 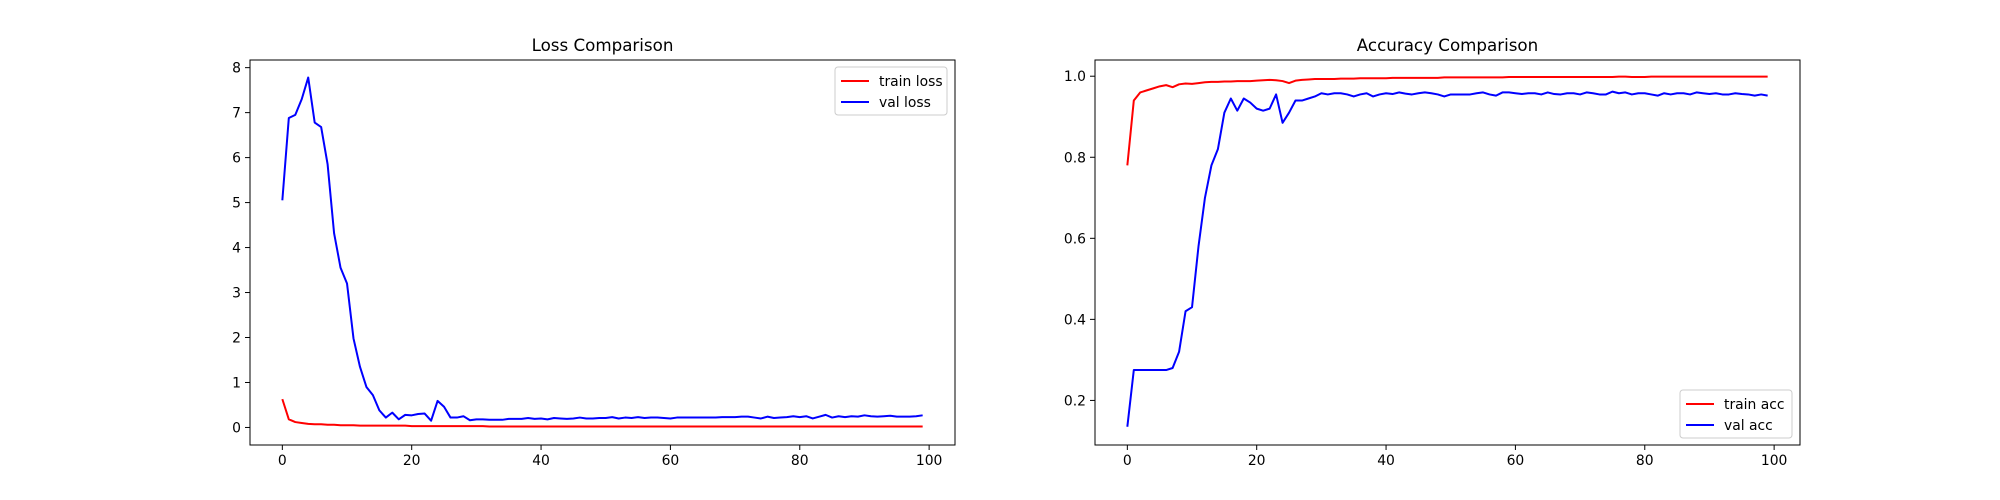 What do you see at coordinates (1754, 405) in the screenshot?
I see `legend-label-train-acc: train acc` at bounding box center [1754, 405].